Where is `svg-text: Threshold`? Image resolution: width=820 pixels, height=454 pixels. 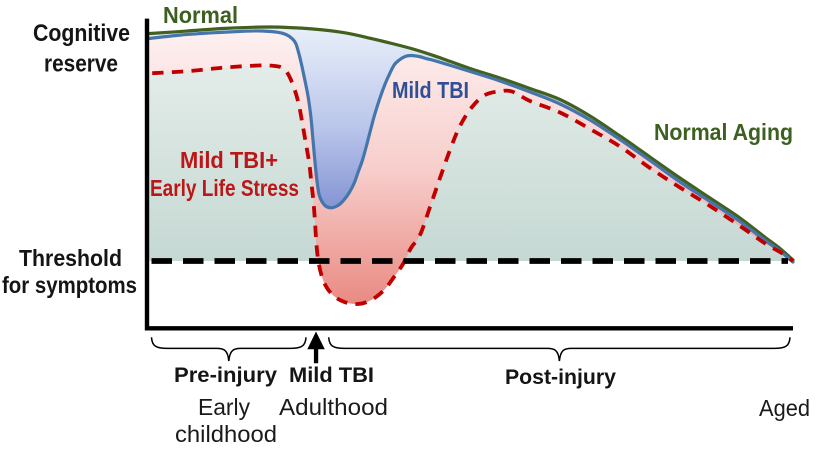
svg-text: Threshold is located at coordinates (70, 258).